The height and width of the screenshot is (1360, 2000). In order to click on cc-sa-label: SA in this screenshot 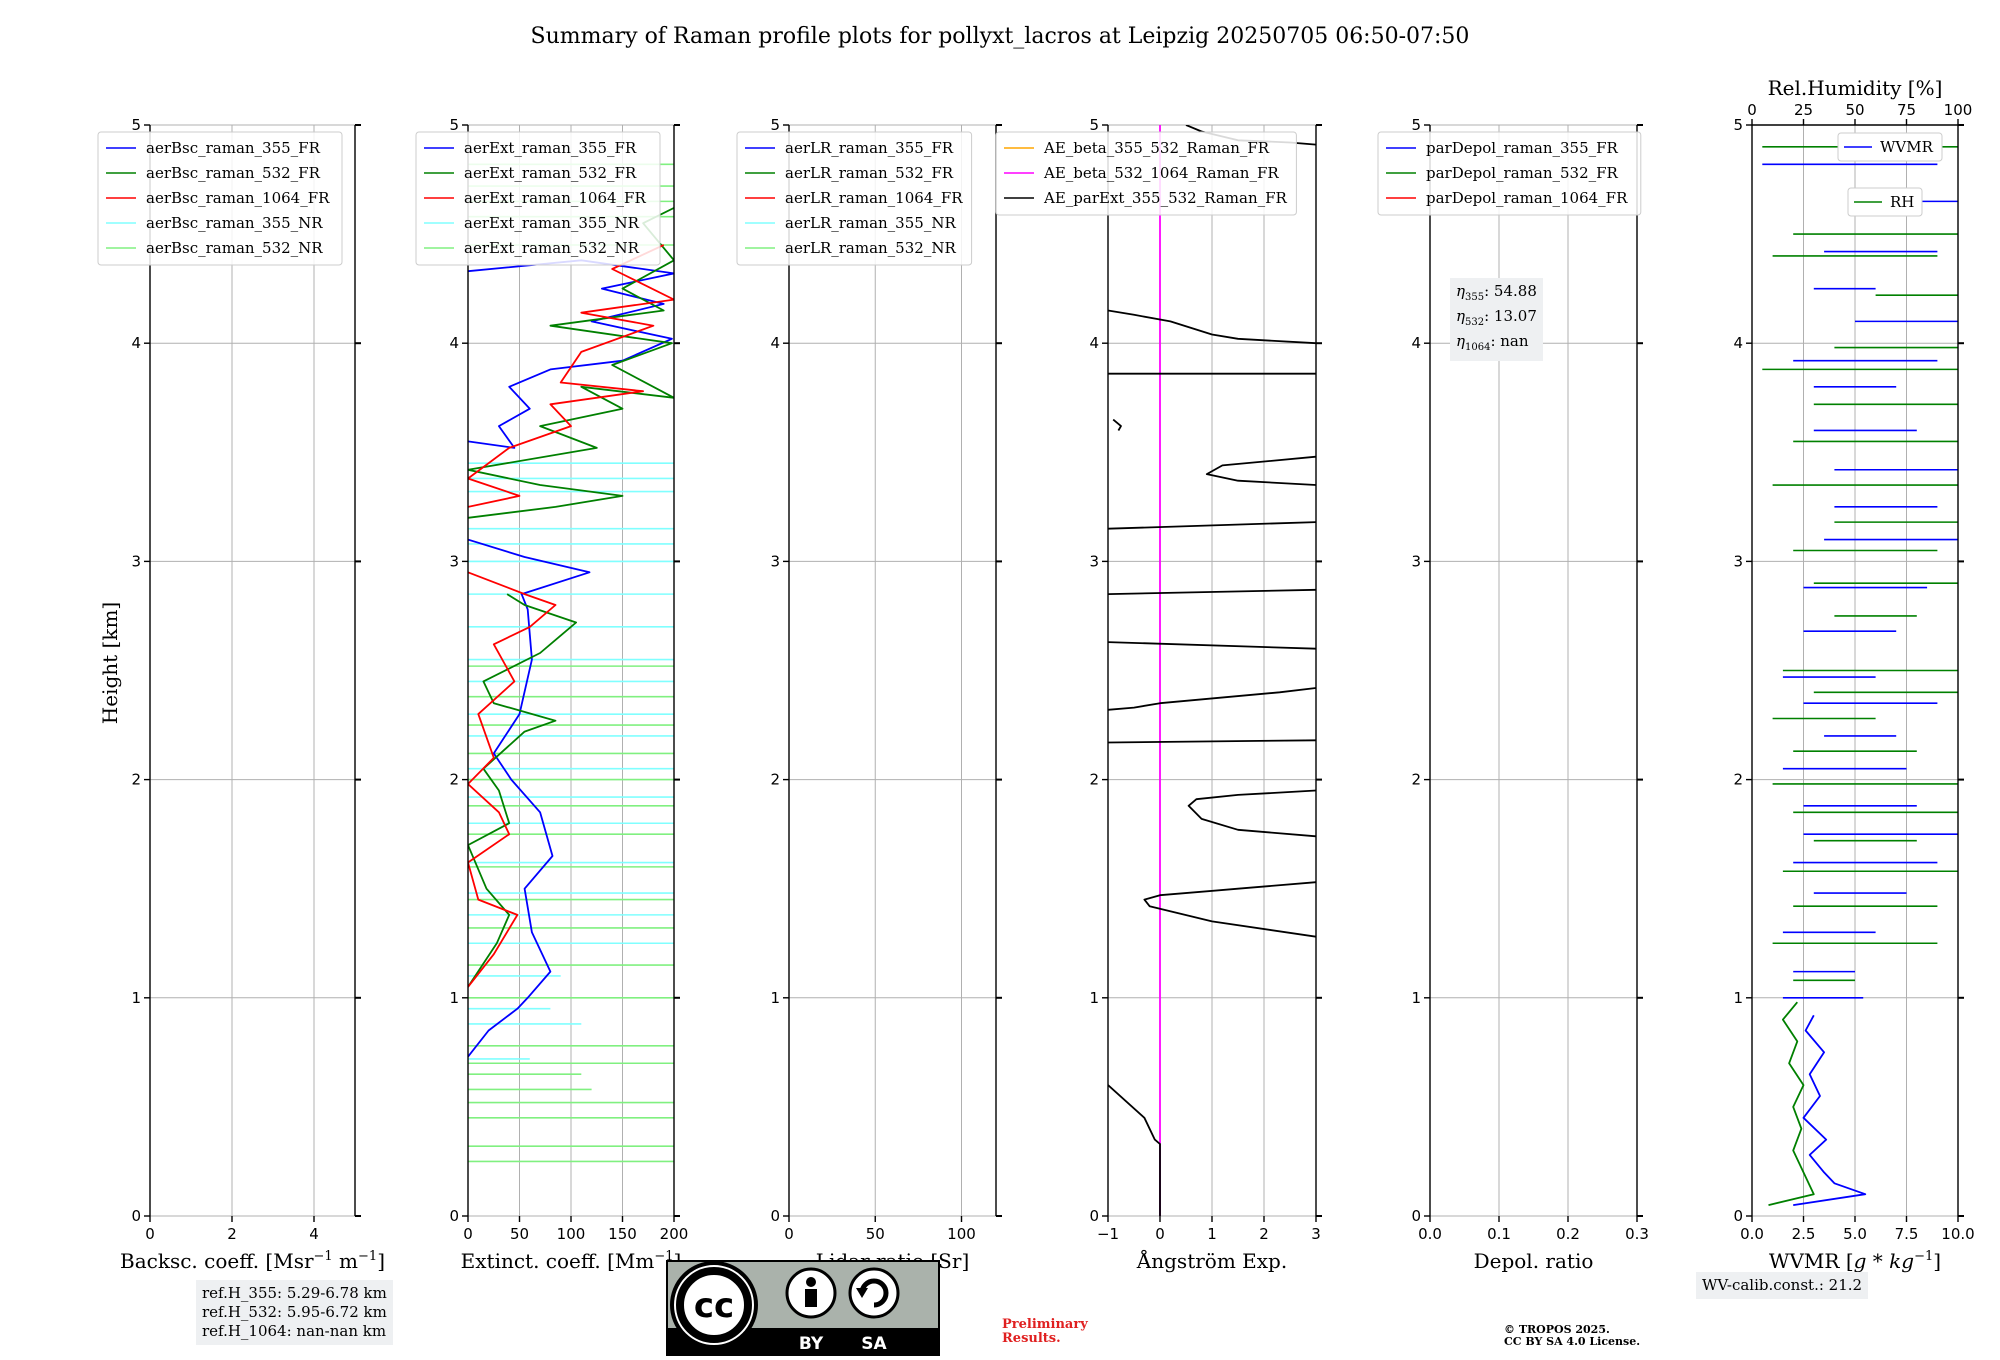, I will do `click(874, 1344)`.